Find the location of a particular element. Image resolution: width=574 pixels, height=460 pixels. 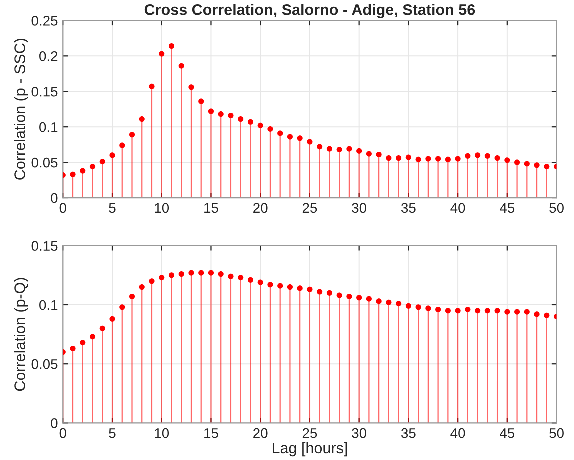

y-tick-label: 0.25 is located at coordinates (45, 21).